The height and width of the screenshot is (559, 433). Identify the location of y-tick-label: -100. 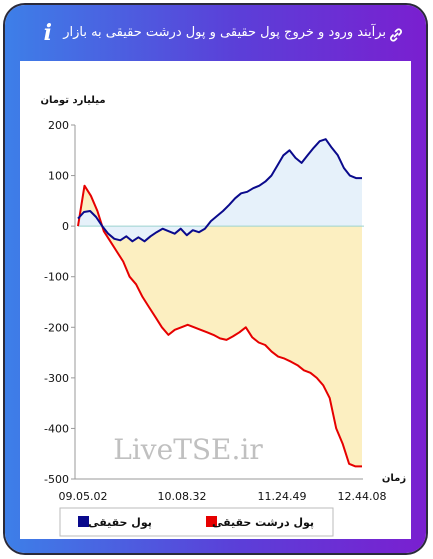
(56, 277).